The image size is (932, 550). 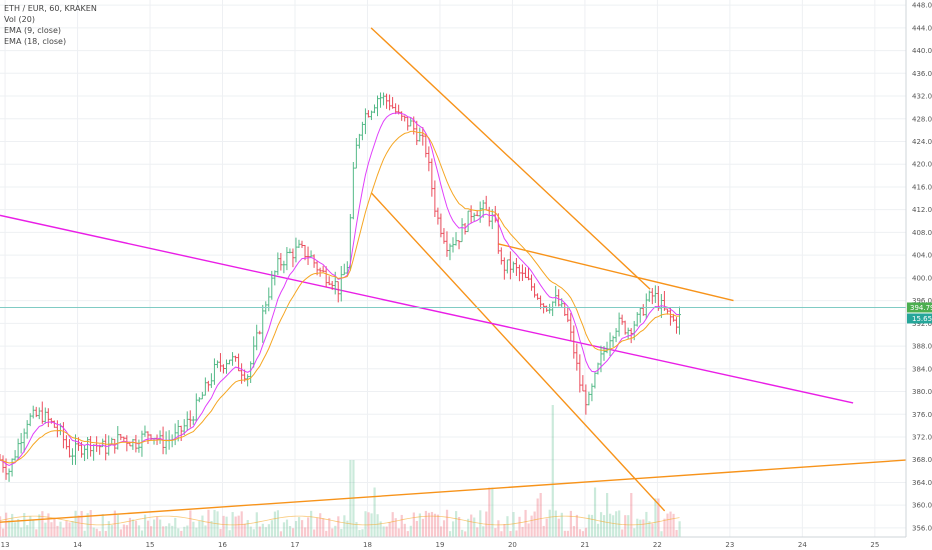 I want to click on last-volume-badge-text: 15.65, so click(x=922, y=319).